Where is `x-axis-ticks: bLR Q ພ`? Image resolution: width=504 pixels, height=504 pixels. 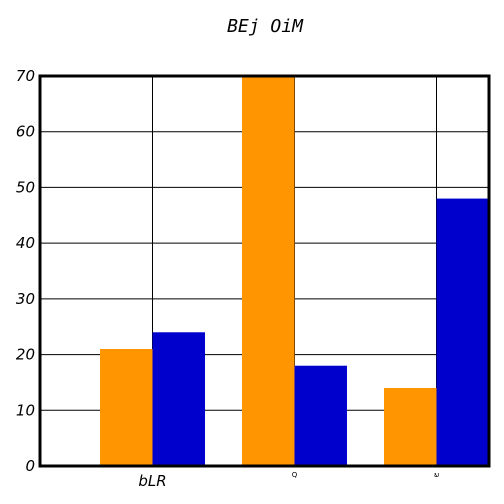 x-axis-ticks: bLR Q ພ is located at coordinates (288, 480).